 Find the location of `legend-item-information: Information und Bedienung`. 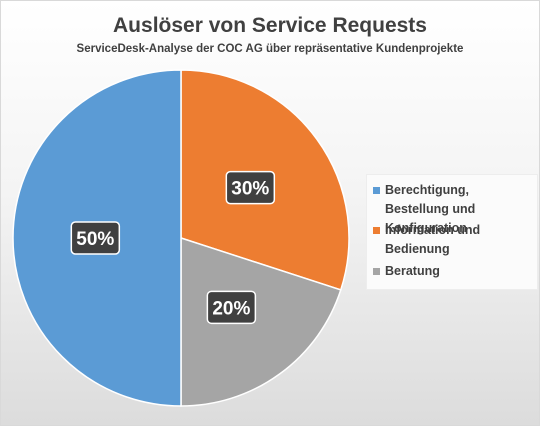

legend-item-information: Information und Bedienung is located at coordinates (448, 240).